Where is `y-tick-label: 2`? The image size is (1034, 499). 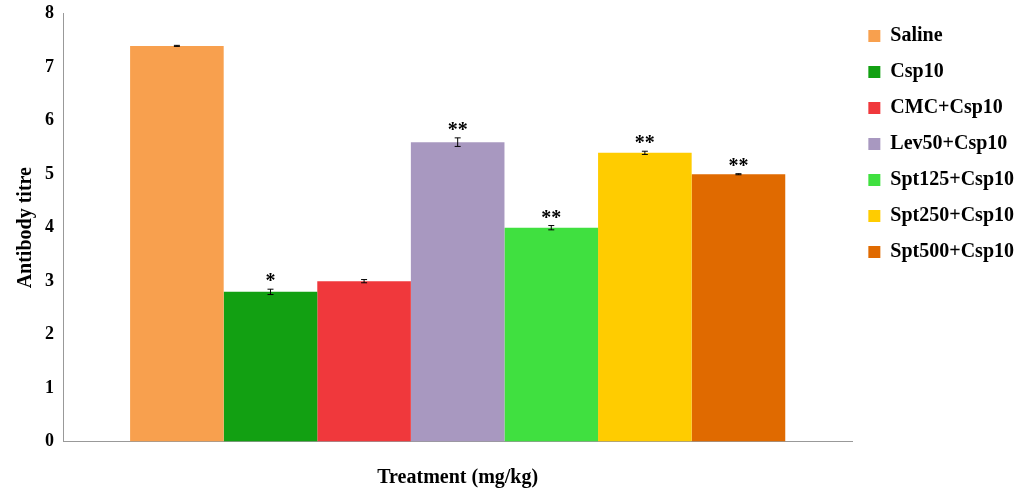
y-tick-label: 2 is located at coordinates (49, 333).